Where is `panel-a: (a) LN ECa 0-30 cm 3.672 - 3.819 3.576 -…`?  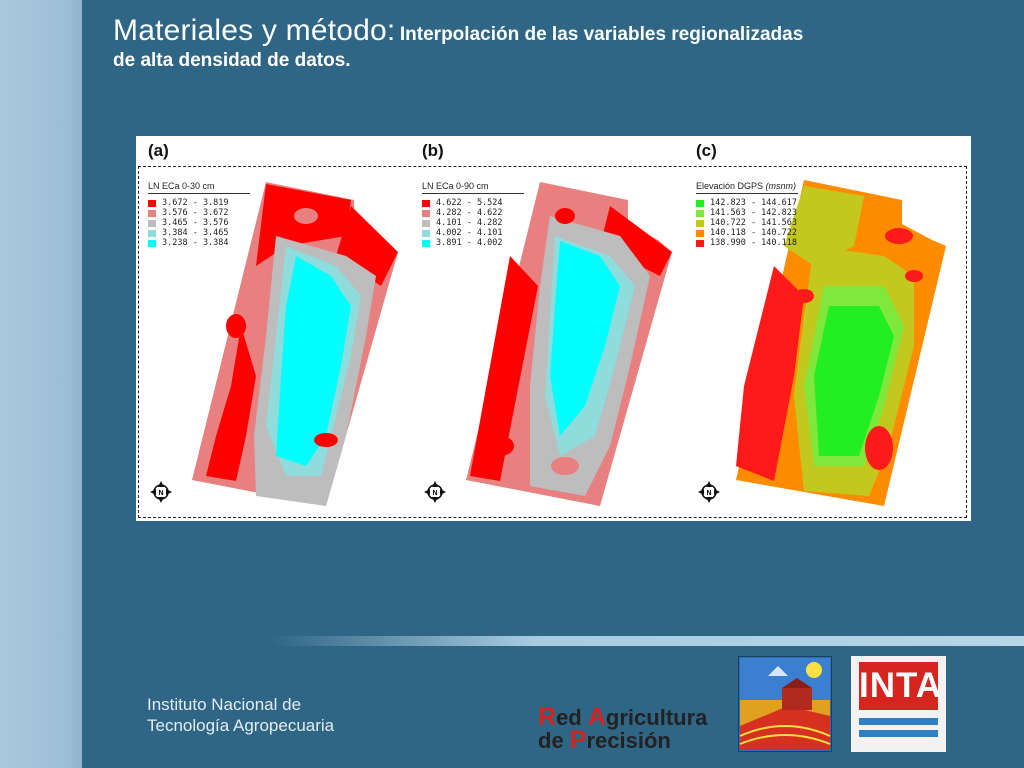
panel-a: (a) LN ECa 0-30 cm 3.672 - 3.819 3.576 -… is located at coordinates (274, 328).